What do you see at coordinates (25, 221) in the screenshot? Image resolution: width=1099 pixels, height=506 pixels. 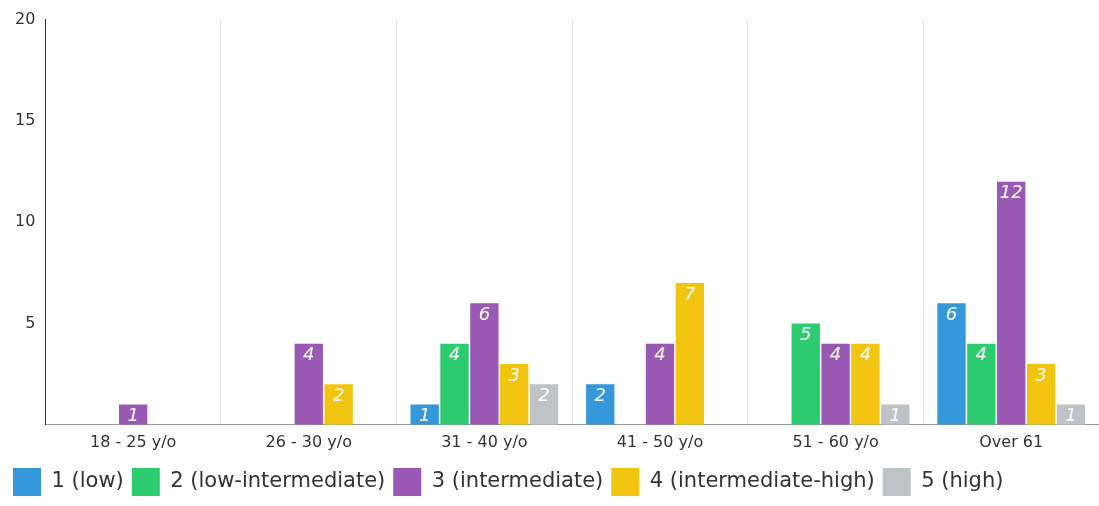 I see `y-tick-label: 10` at bounding box center [25, 221].